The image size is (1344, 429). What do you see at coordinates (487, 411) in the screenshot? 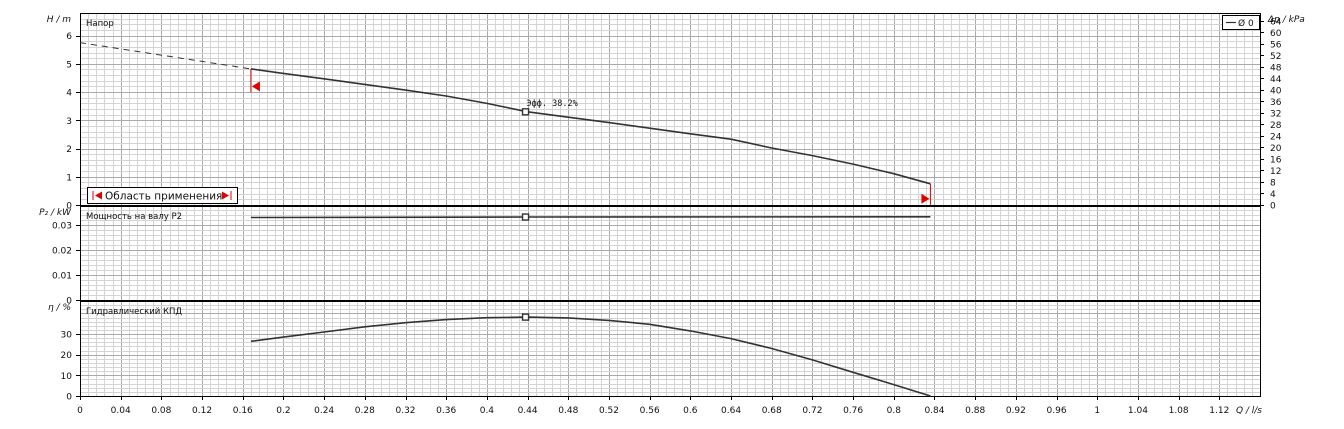
I see `x-tick-label: 0.4` at bounding box center [487, 411].